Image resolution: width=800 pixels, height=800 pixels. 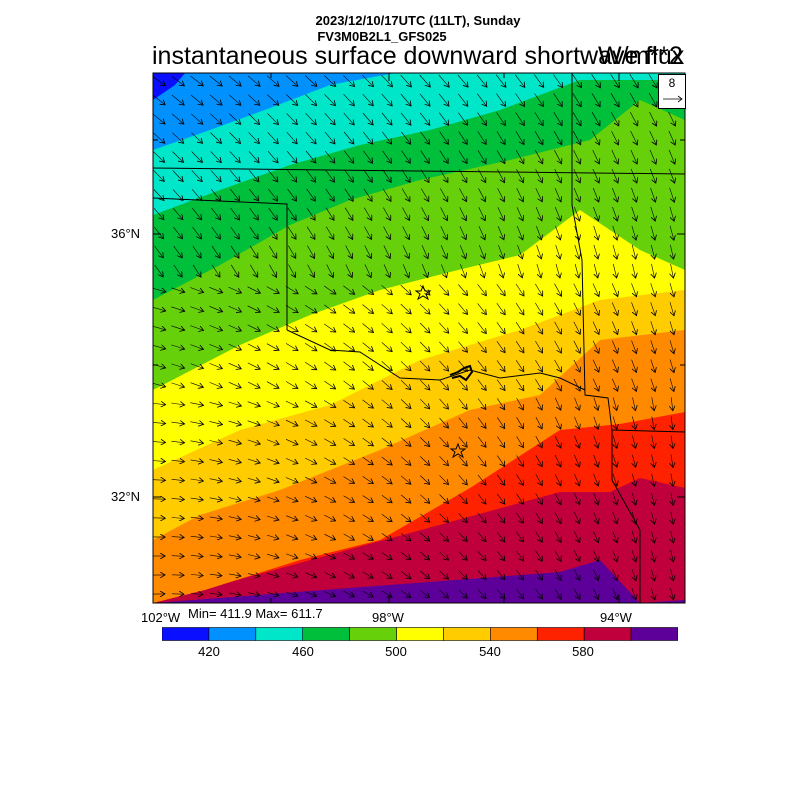 What do you see at coordinates (458, 450) in the screenshot?
I see `star-marker` at bounding box center [458, 450].